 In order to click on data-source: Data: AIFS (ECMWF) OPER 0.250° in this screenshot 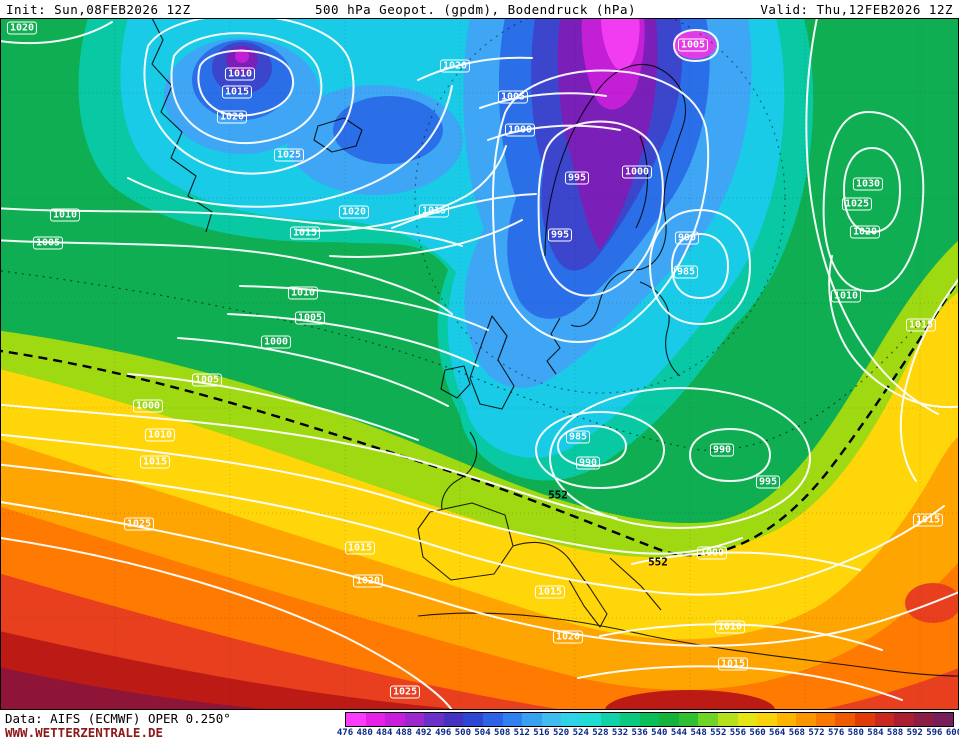, I will do `click(118, 718)`.